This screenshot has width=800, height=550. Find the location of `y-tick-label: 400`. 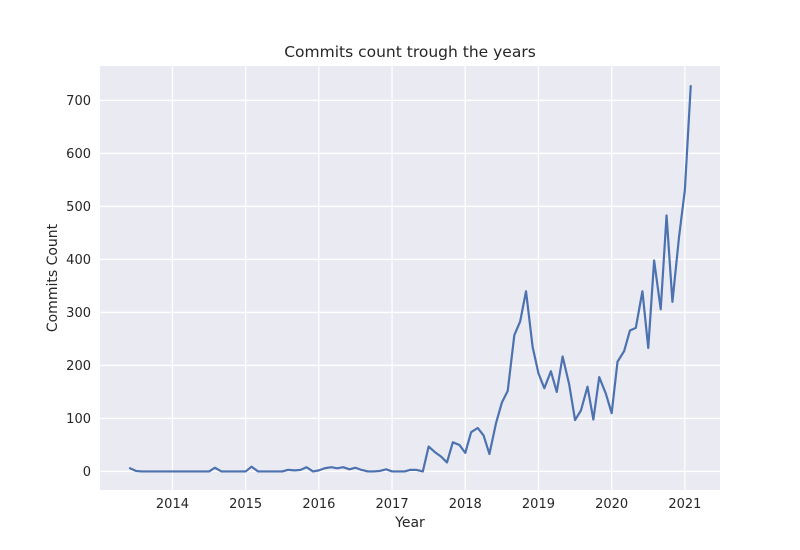

y-tick-label: 400 is located at coordinates (78, 260).